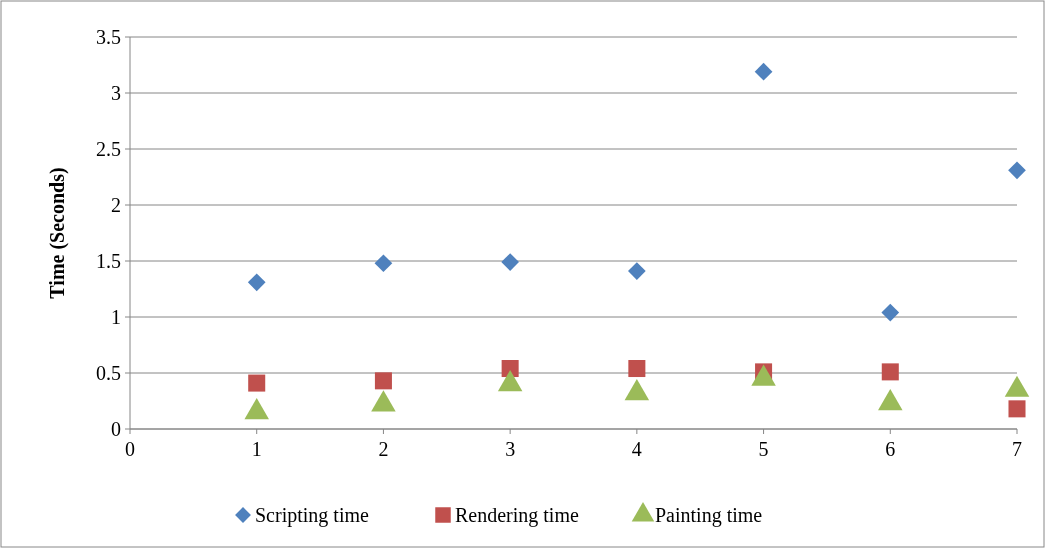 This screenshot has width=1046, height=549. What do you see at coordinates (116, 429) in the screenshot?
I see `y-tick-label: 0` at bounding box center [116, 429].